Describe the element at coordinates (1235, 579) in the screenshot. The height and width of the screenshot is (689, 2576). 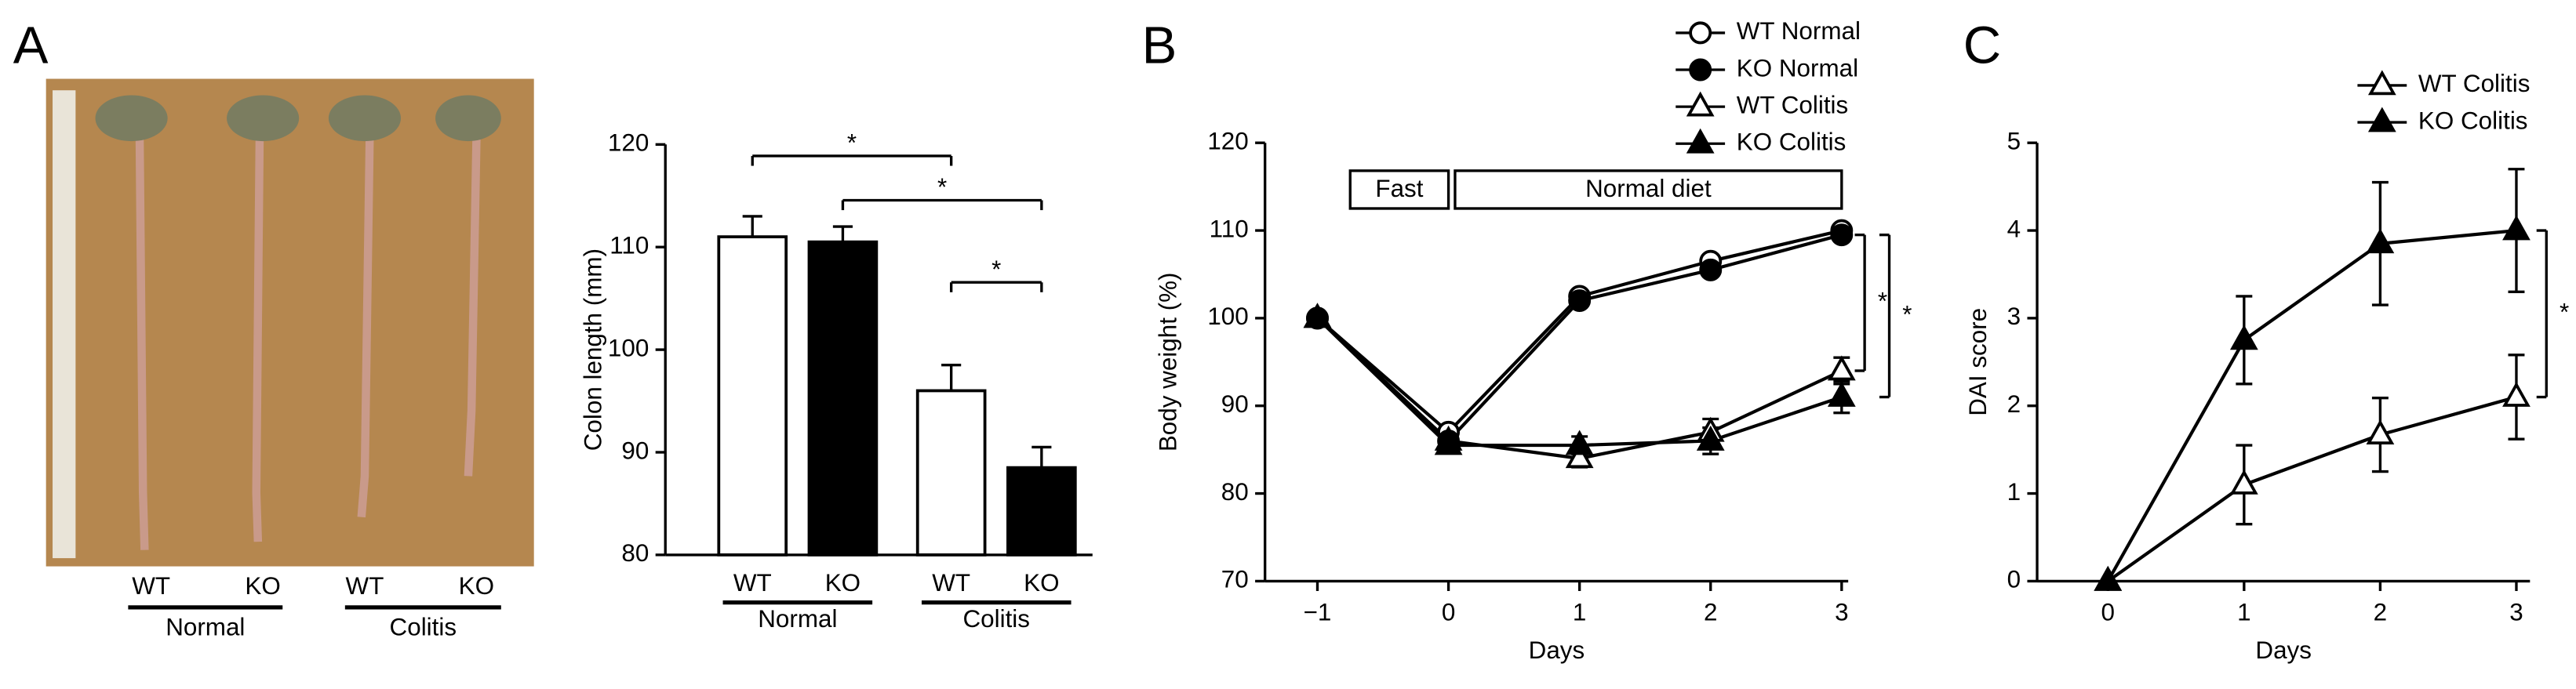
I see `y-tick-label: 70` at that location.